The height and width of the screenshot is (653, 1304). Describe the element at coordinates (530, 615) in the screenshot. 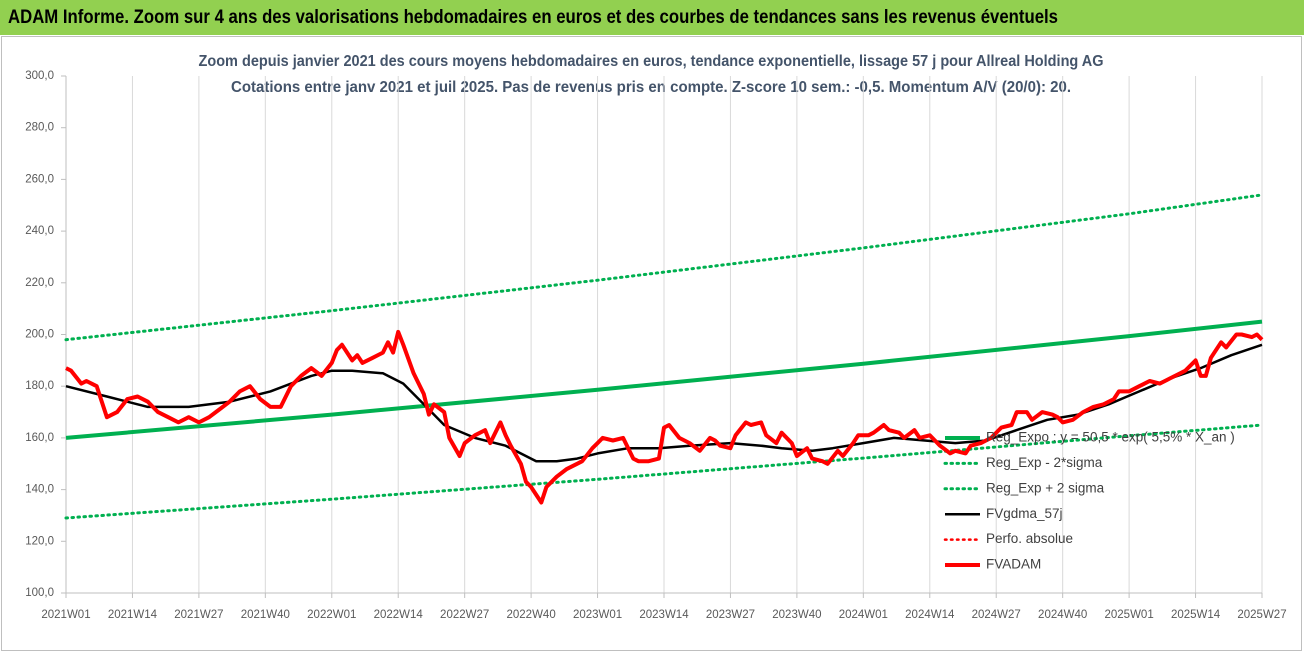

I see `x-tick-label: 2022W40` at that location.